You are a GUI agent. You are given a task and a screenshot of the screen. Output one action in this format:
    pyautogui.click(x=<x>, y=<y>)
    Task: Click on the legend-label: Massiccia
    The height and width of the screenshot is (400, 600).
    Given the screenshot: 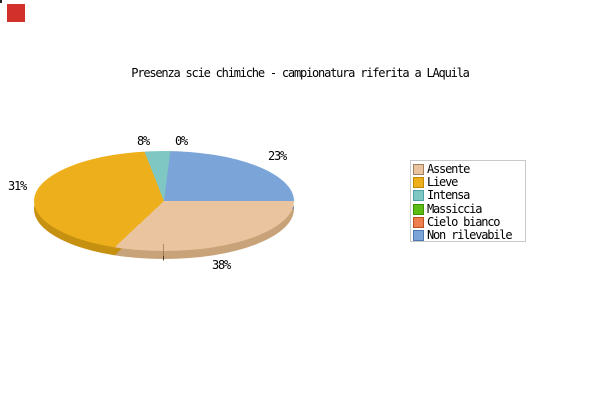 What is the action you would take?
    pyautogui.click(x=454, y=208)
    